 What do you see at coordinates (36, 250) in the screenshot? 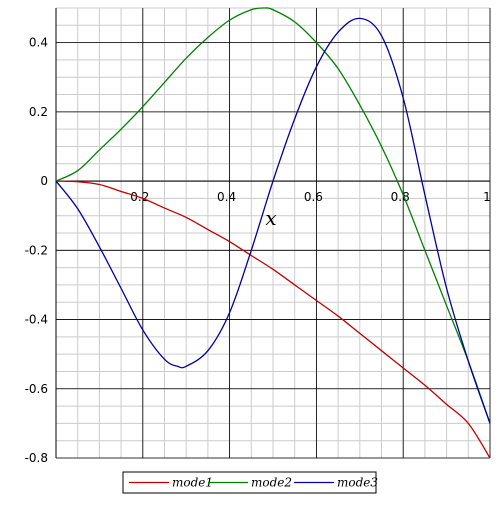
I see `y-tick-label: -0.2` at bounding box center [36, 250].